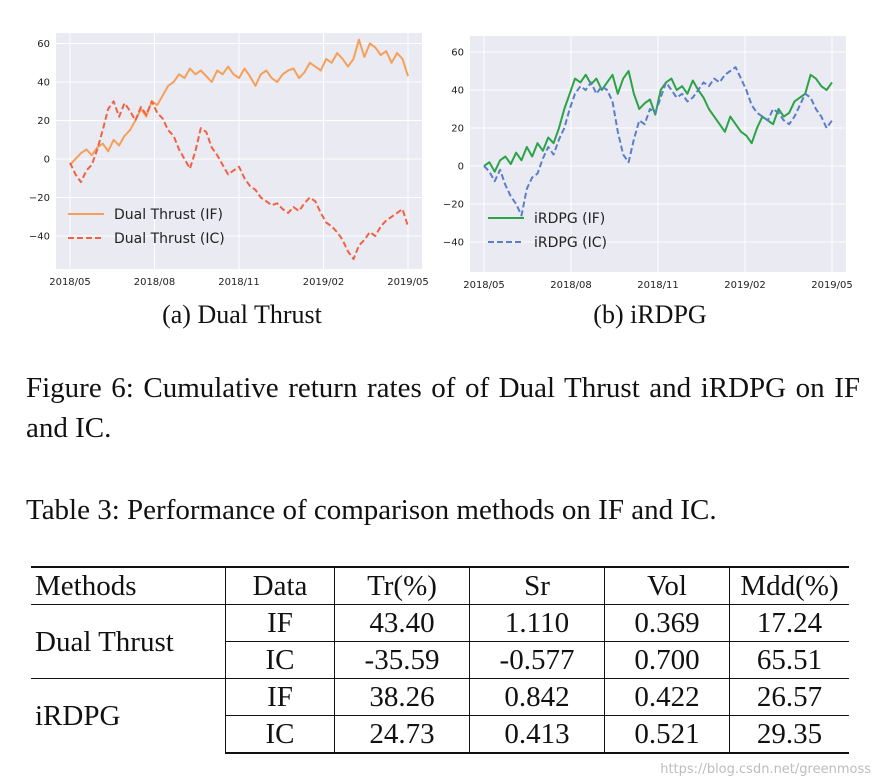 The height and width of the screenshot is (783, 893). What do you see at coordinates (765, 769) in the screenshot?
I see `watermark: https://blog.csdn.net/greenmoss` at bounding box center [765, 769].